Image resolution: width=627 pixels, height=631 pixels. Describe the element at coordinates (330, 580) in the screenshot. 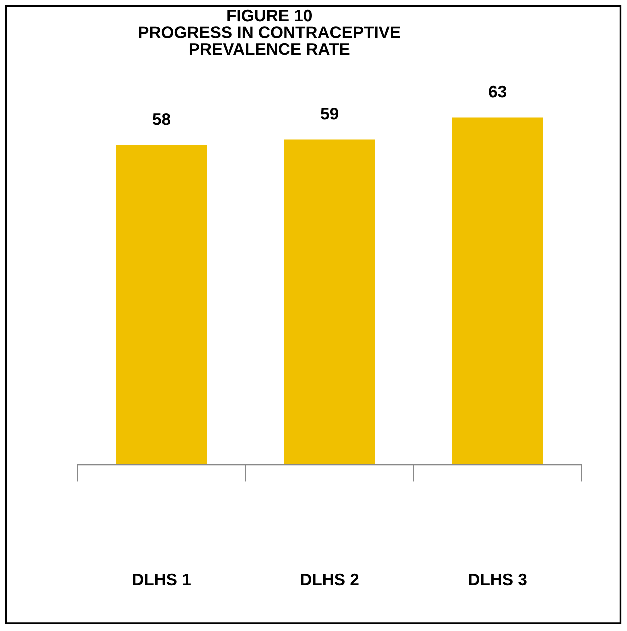

I see `x-tick-label: DLHS 2` at that location.